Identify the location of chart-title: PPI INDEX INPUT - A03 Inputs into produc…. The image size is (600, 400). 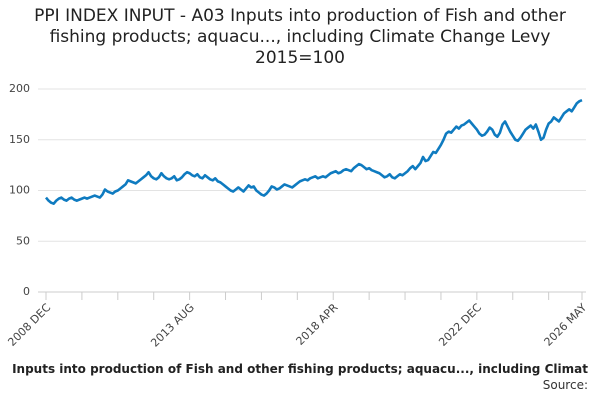
(300, 37).